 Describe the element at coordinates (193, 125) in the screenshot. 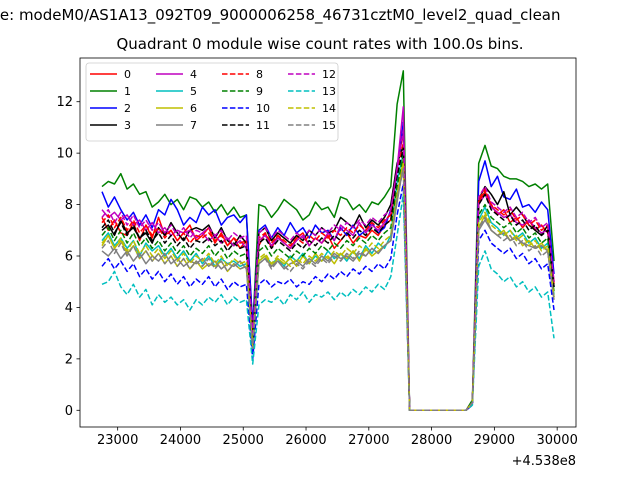

I see `legend-label-7: 7` at that location.